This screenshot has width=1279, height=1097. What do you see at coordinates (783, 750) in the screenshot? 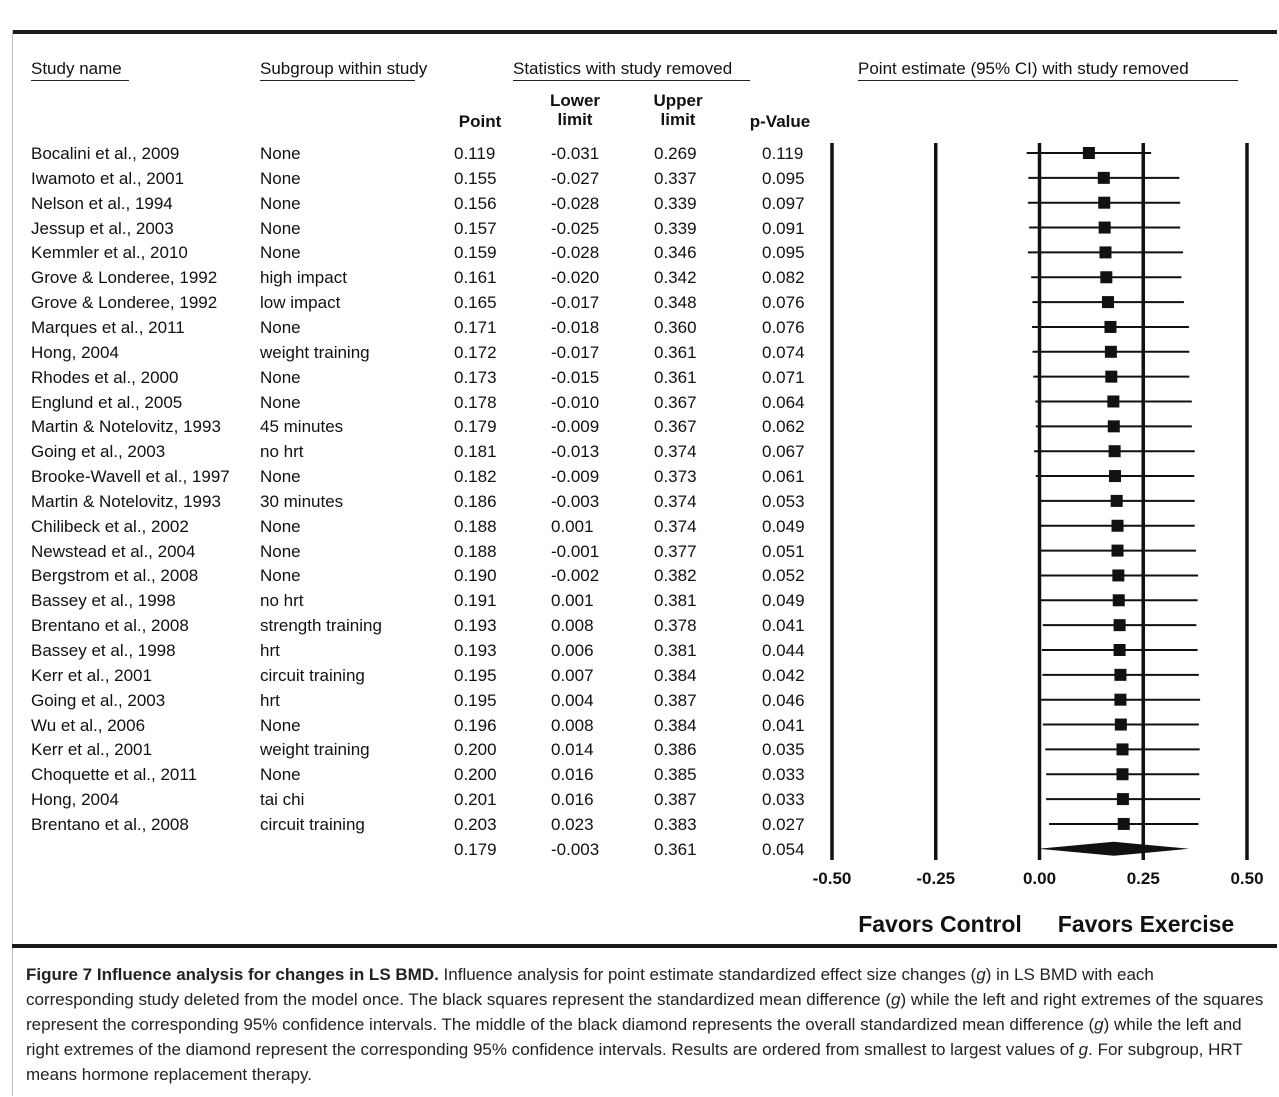
I see `cell-pvalue: 0.035` at bounding box center [783, 750].